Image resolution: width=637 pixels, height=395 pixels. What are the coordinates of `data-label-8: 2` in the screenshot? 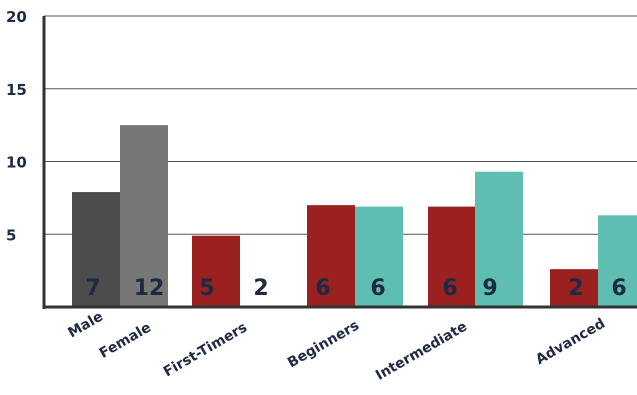 It's located at (575, 288).